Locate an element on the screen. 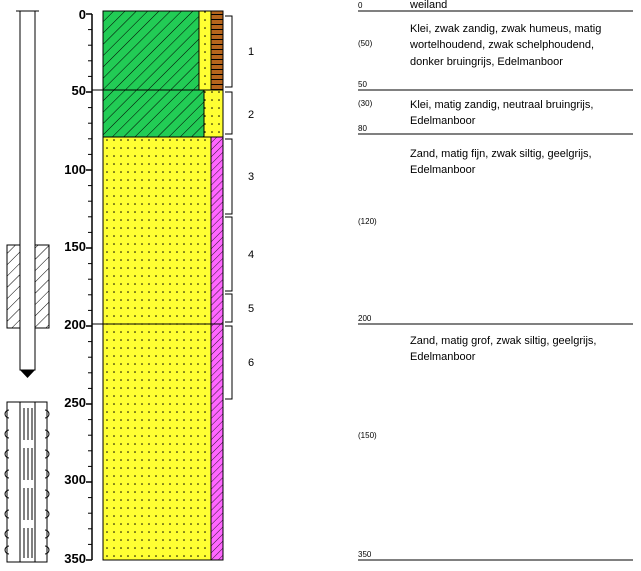 The width and height of the screenshot is (641, 571). layer-4-silt-strip is located at coordinates (217, 442).